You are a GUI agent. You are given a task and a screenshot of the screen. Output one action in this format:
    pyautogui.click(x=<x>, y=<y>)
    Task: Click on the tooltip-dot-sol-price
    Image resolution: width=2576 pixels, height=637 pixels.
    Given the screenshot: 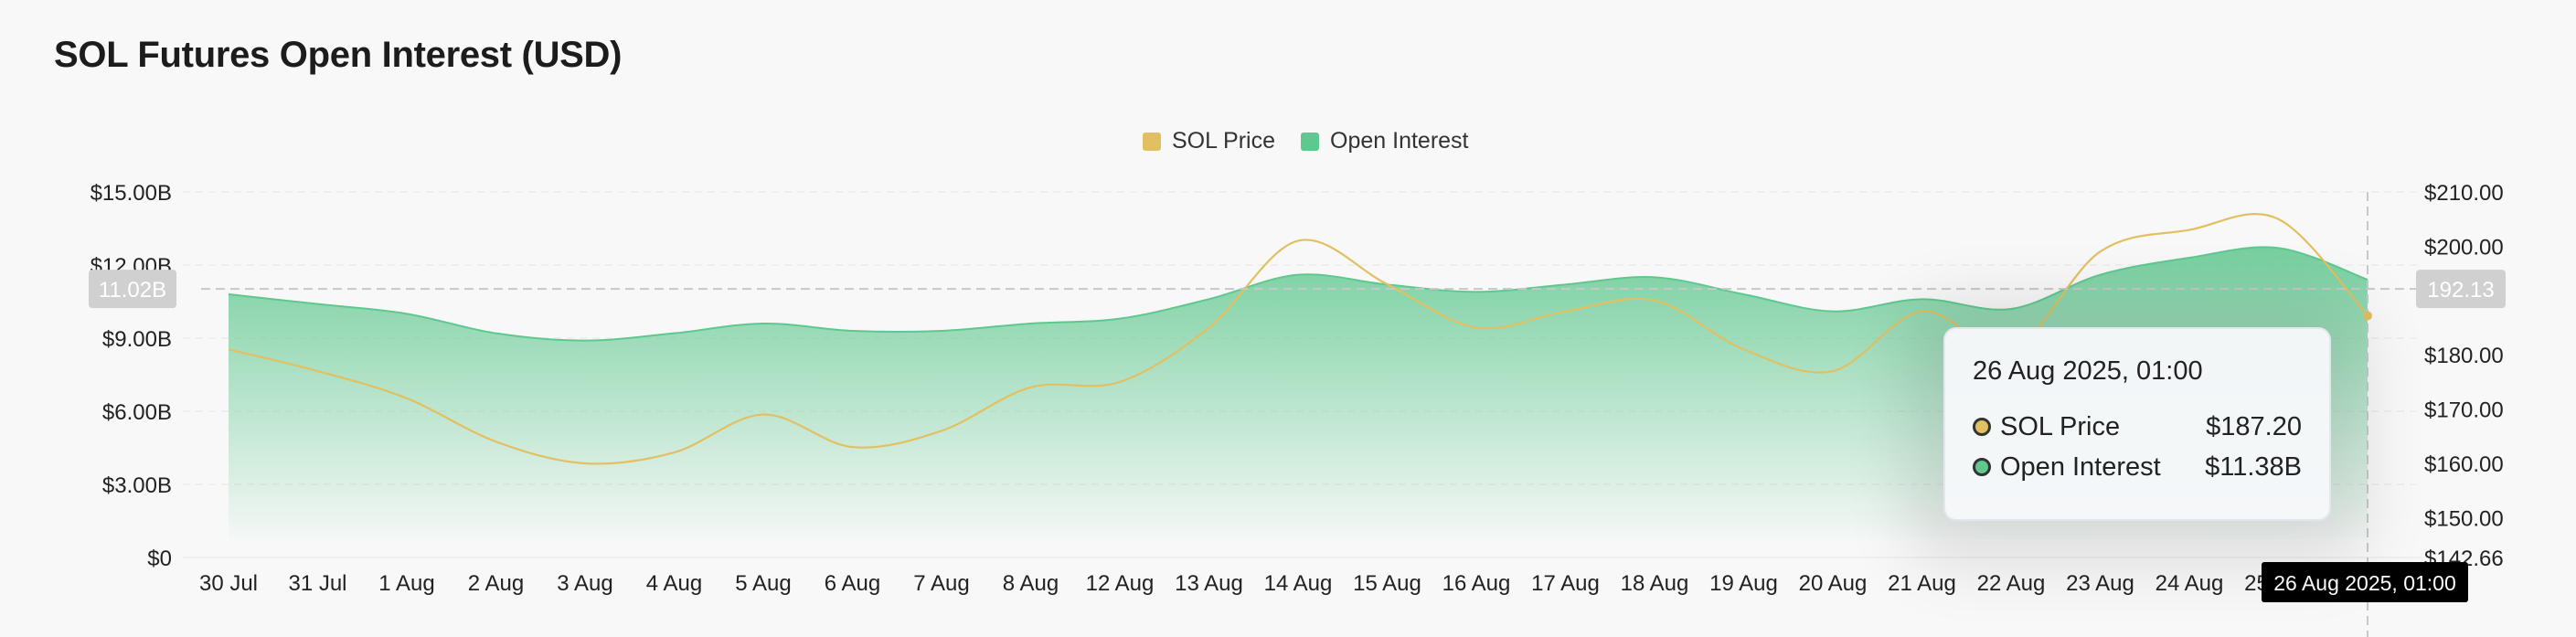 What is the action you would take?
    pyautogui.click(x=1982, y=427)
    